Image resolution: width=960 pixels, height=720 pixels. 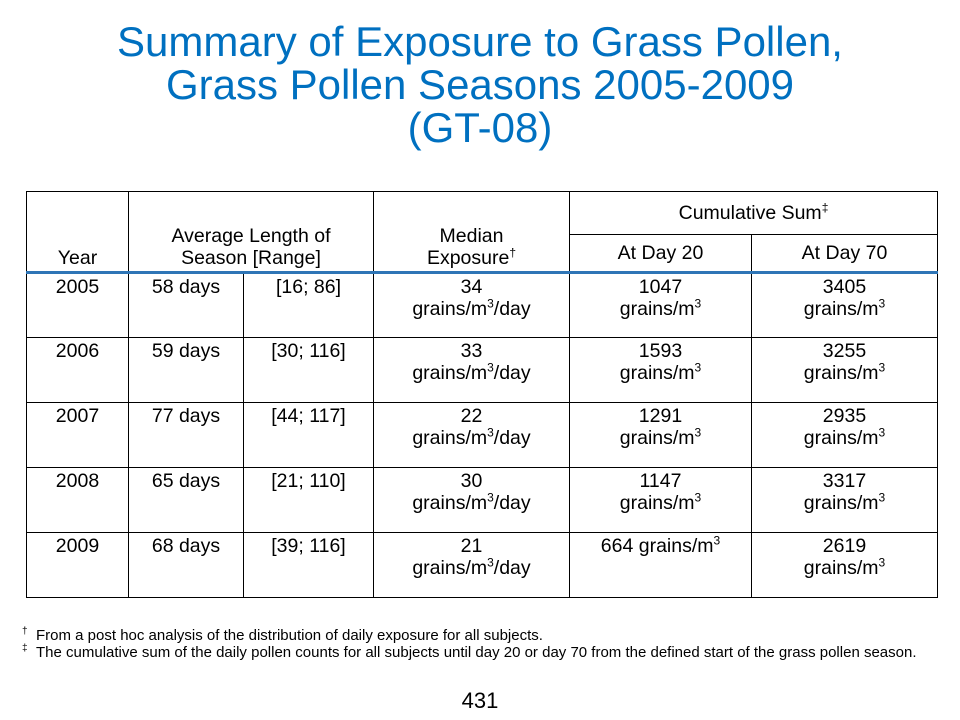 I want to click on range-value: [21; 110], so click(x=308, y=481).